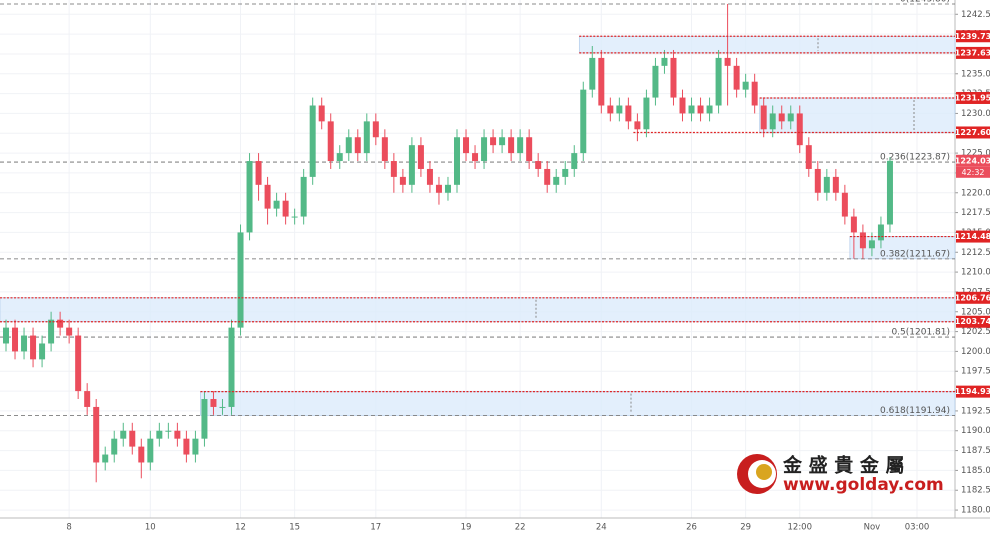 This screenshot has height=535, width=990. What do you see at coordinates (520, 528) in the screenshot?
I see `x-tick-label: 22` at bounding box center [520, 528].